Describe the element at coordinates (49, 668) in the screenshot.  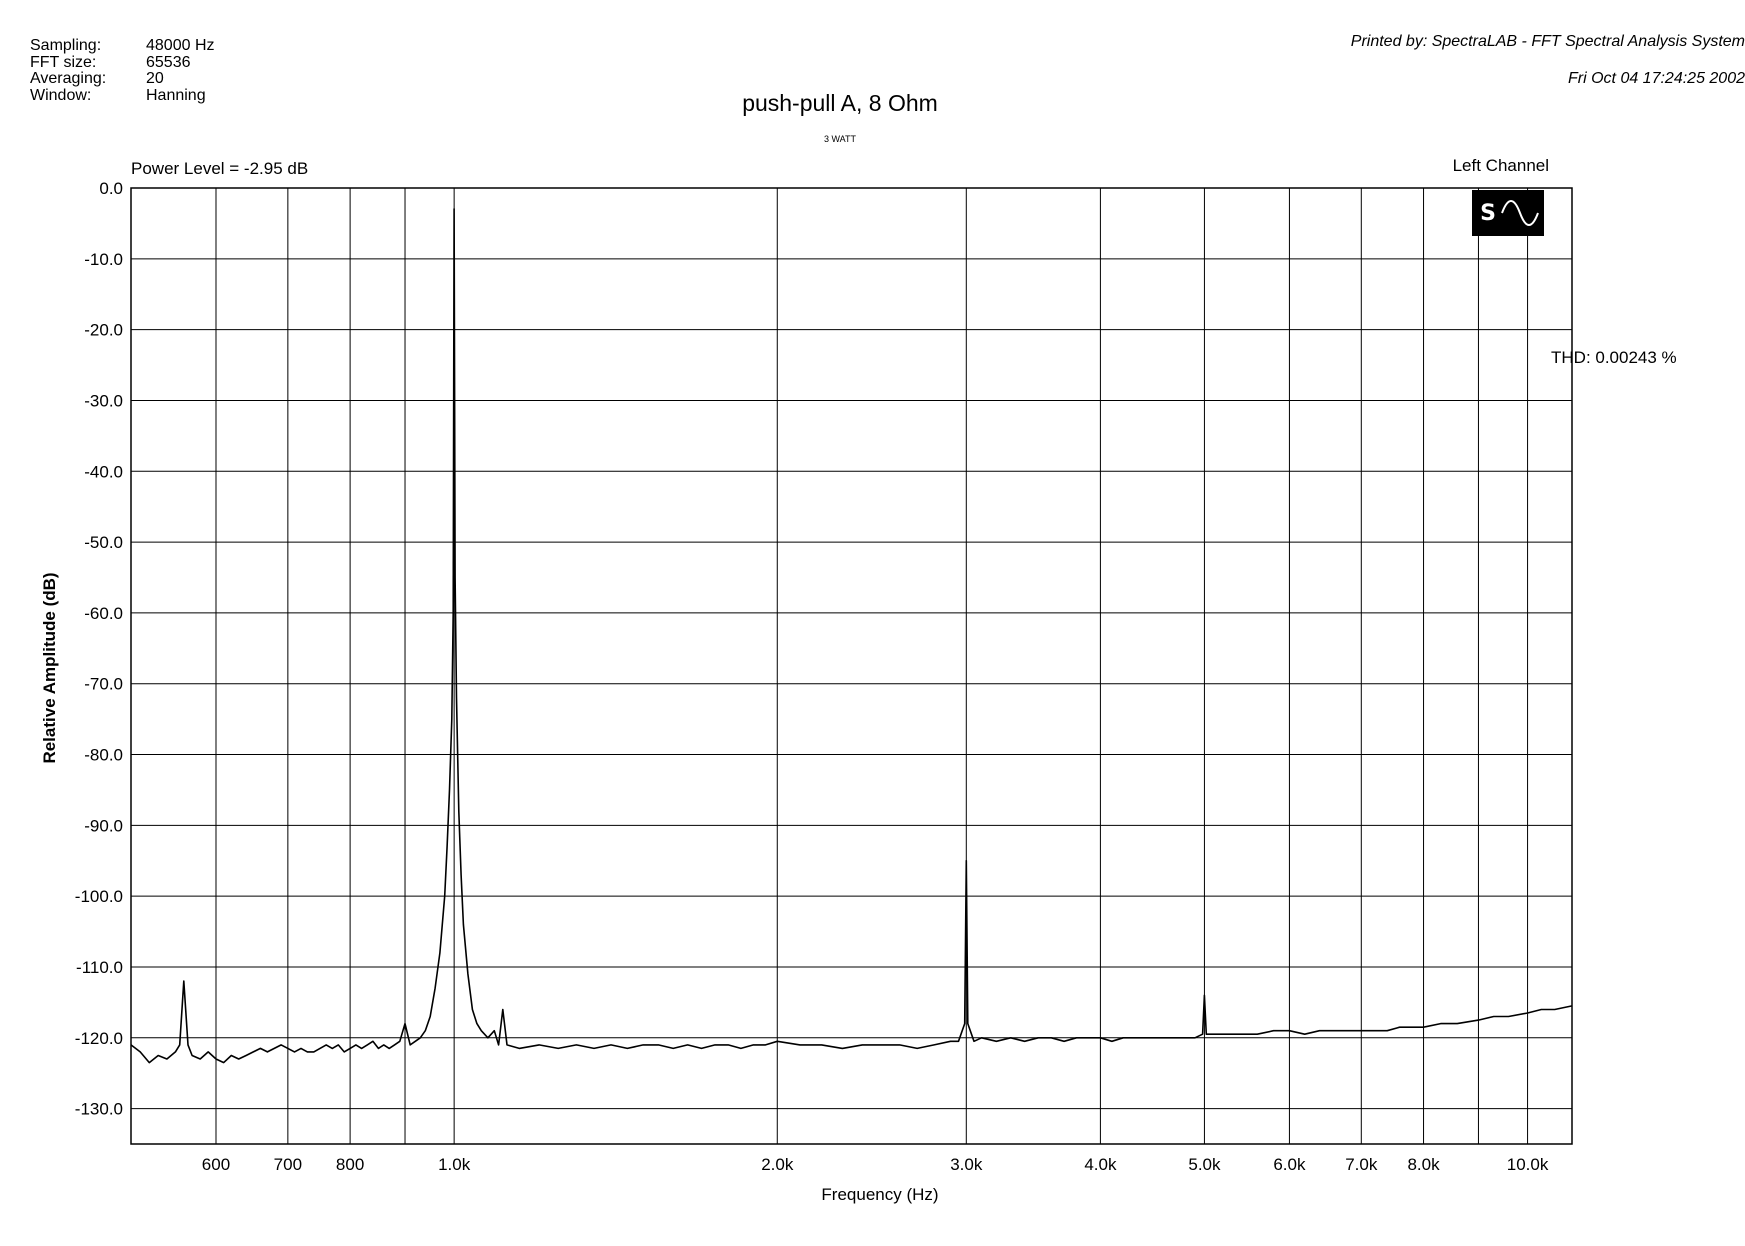
I see `y-axis-label: Relative Amplitude (dB)` at that location.